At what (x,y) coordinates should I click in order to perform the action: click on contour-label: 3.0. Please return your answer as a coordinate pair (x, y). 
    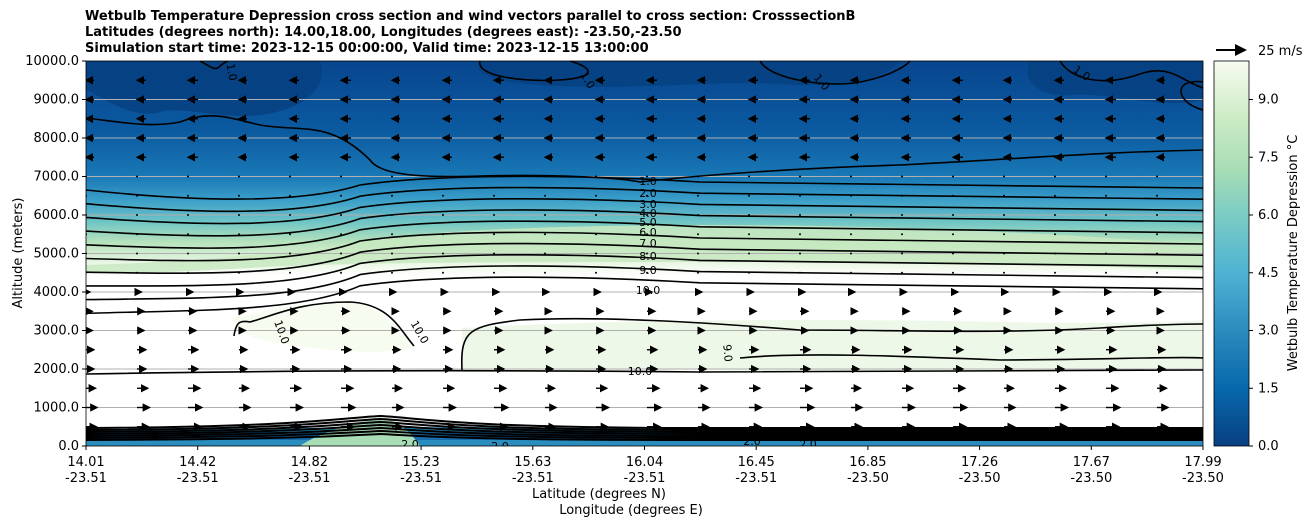
    Looking at the image, I should click on (648, 204).